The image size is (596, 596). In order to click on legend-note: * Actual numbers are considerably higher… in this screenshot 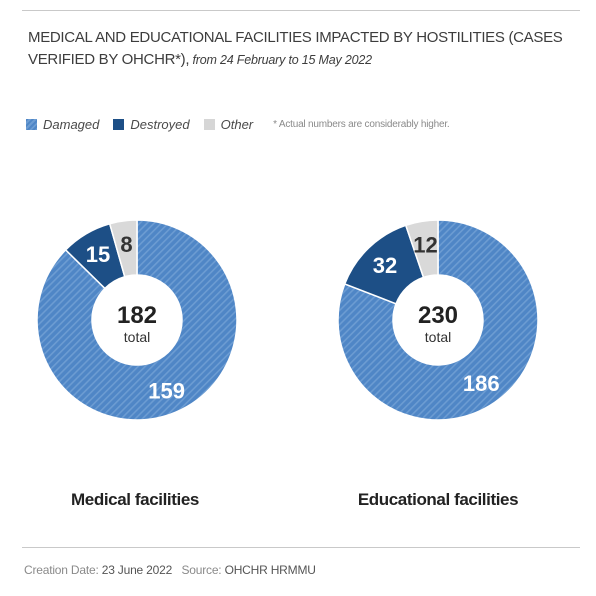, I will do `click(361, 124)`.